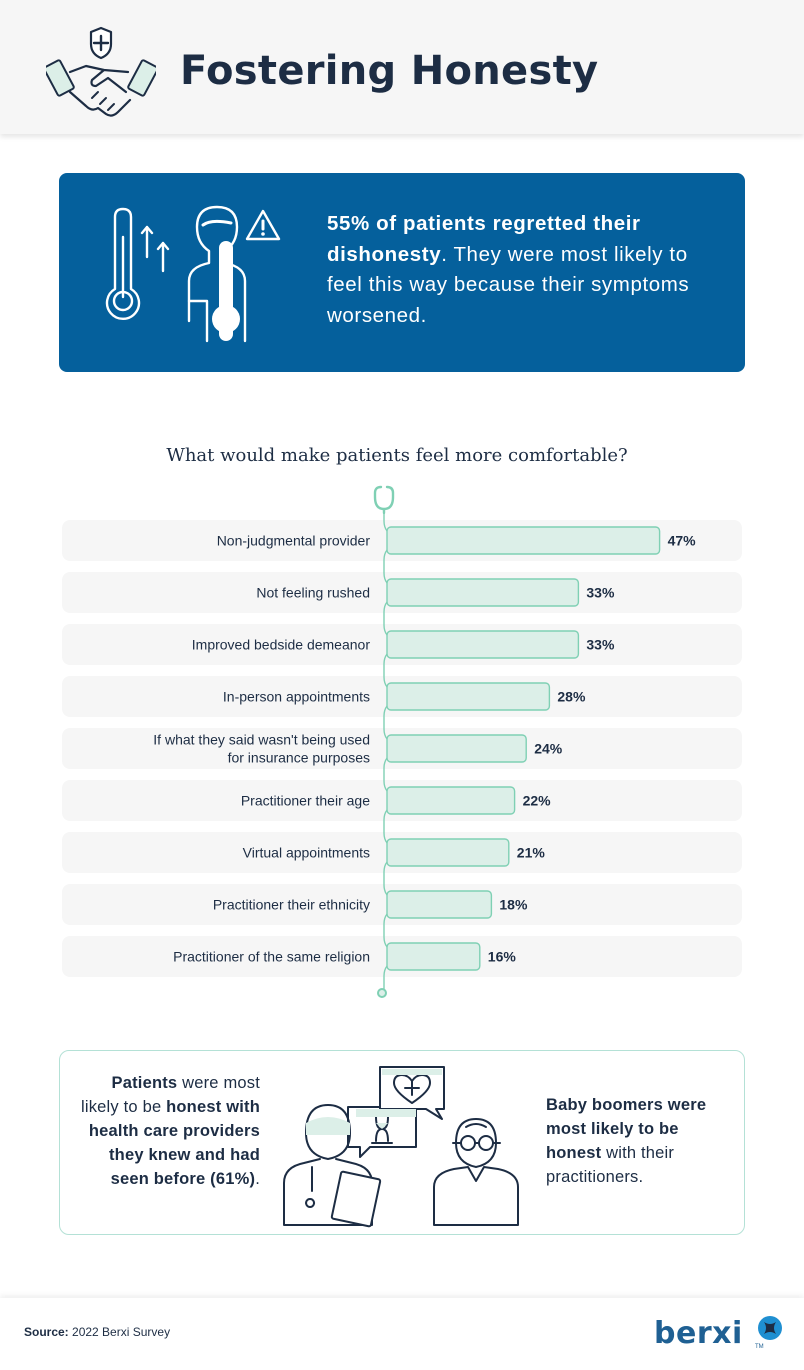 This screenshot has height=1370, width=804. I want to click on handshake-icon, so click(101, 71).